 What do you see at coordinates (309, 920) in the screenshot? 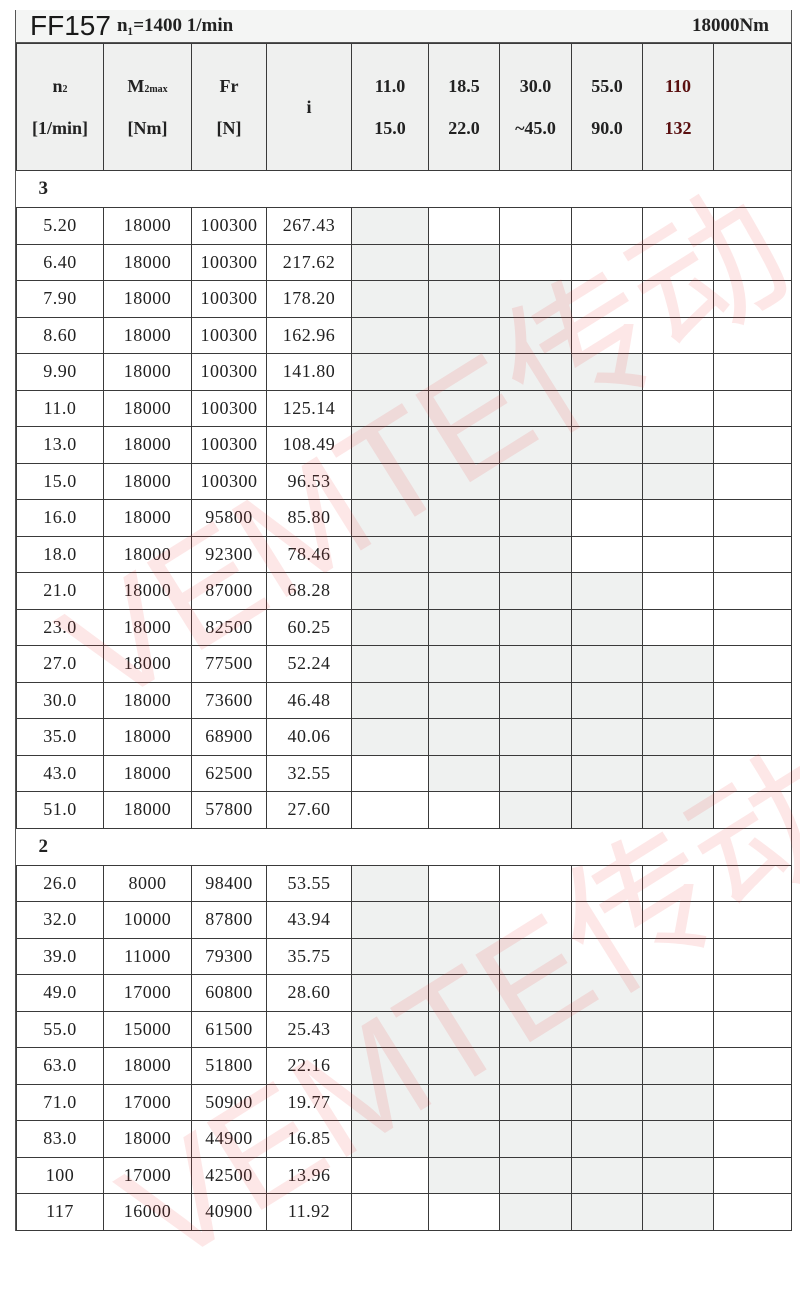
I see `cell-i: 43.94` at bounding box center [309, 920].